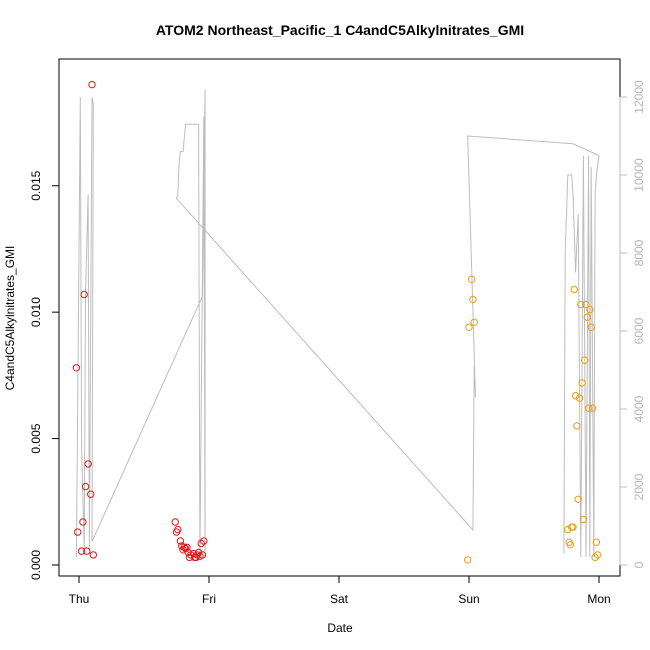 The height and width of the screenshot is (650, 650). I want to click on y-axis-label: C4andC5Alkylnitrates_GMI, so click(10, 318).